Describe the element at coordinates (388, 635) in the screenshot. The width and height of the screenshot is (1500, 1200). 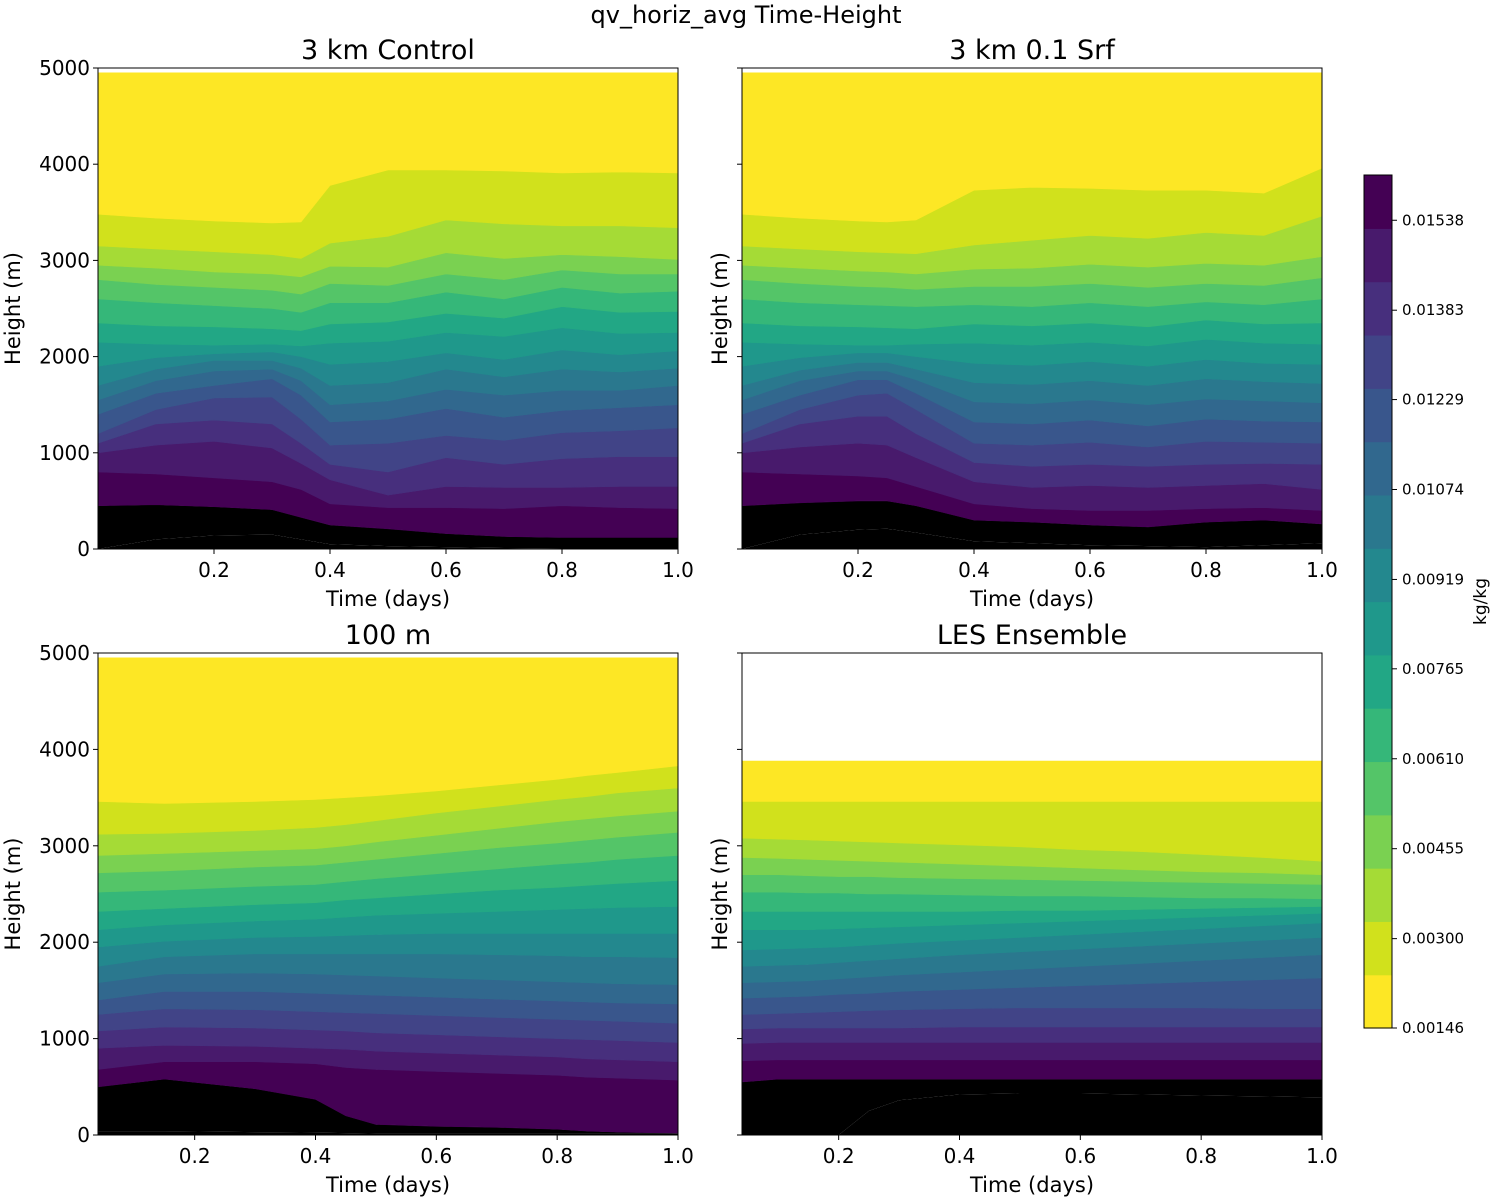
I see `panel-title: 100 m` at that location.